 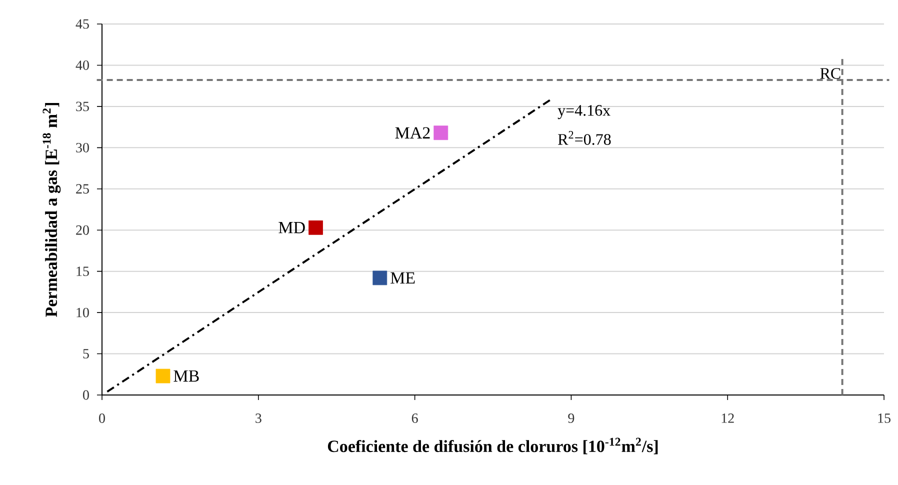 I want to click on series-label: MB, so click(x=186, y=376).